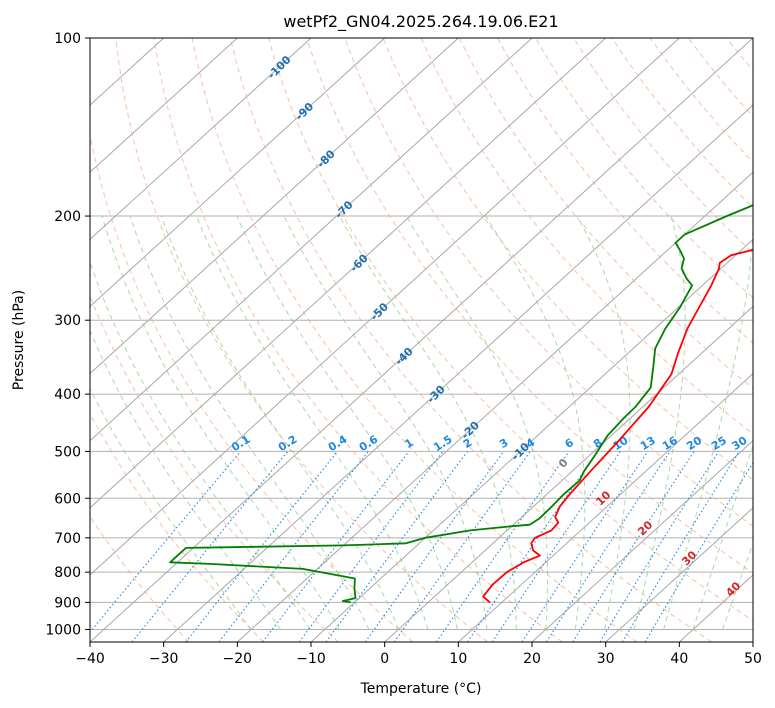 This screenshot has height=708, width=775. I want to click on chart-title: wetPf2_GN04.2025.264.19.06.E21, so click(420, 22).